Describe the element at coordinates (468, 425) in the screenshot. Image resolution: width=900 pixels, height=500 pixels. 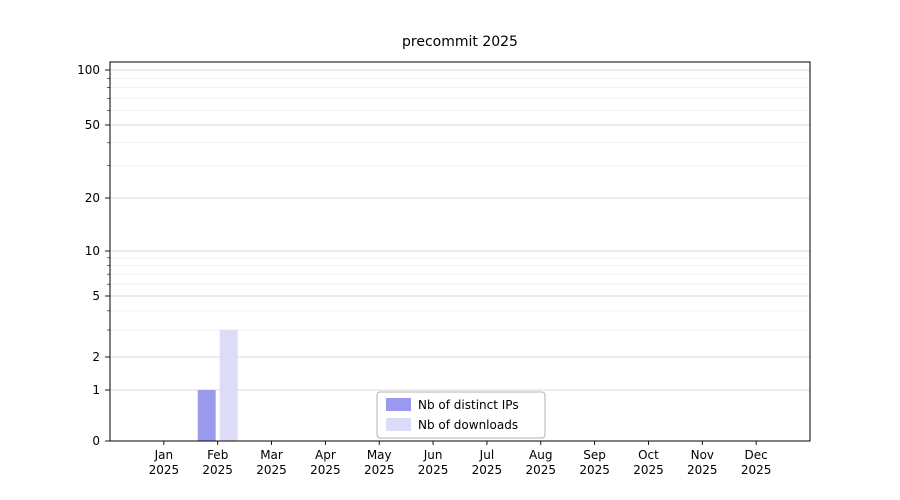
I see `legend-label: Nb of downloads` at that location.